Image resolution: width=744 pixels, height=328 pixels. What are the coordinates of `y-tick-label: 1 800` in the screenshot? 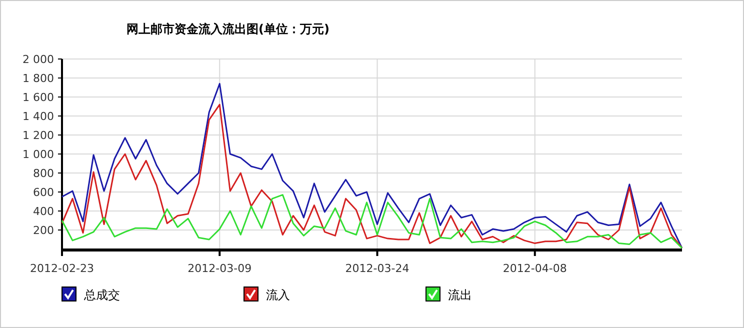 It's located at (38, 78).